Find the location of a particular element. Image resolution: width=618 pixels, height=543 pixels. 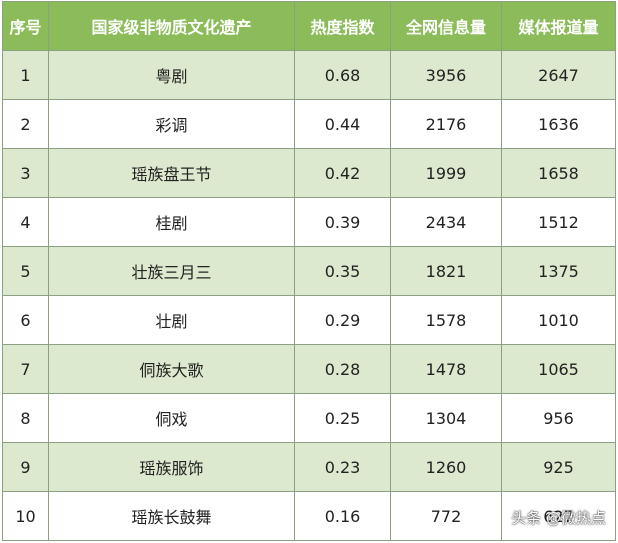

cell-media-reports: 1636 is located at coordinates (558, 124).